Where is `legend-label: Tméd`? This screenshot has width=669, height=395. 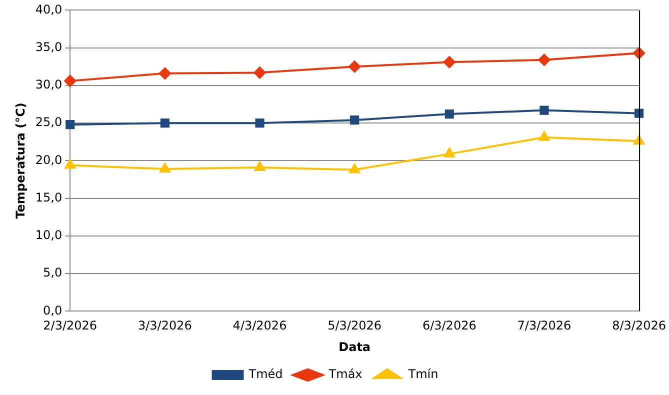
legend-label: Tméd is located at coordinates (265, 374).